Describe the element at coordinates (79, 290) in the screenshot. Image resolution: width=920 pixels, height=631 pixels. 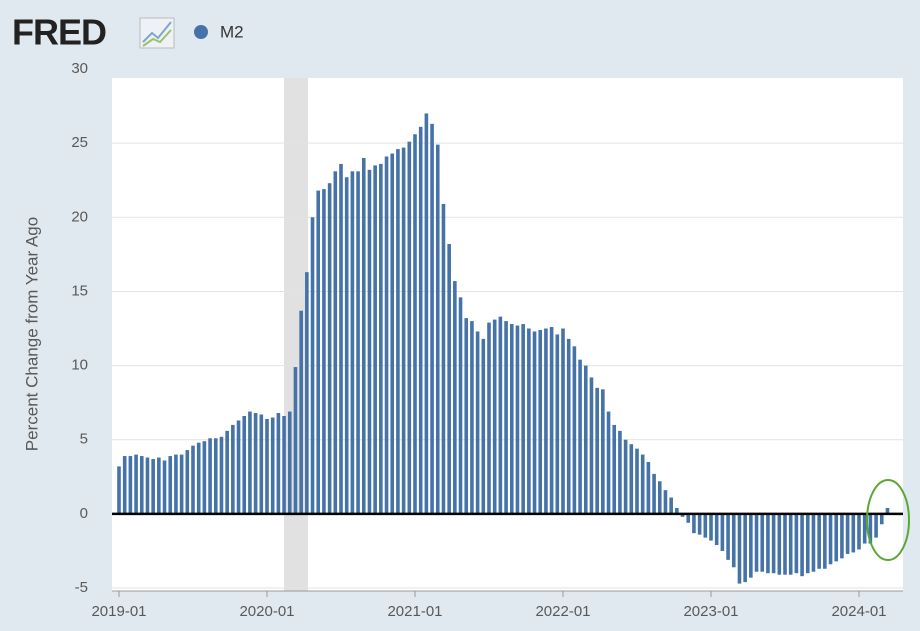
I see `y-tick-label: 15` at that location.